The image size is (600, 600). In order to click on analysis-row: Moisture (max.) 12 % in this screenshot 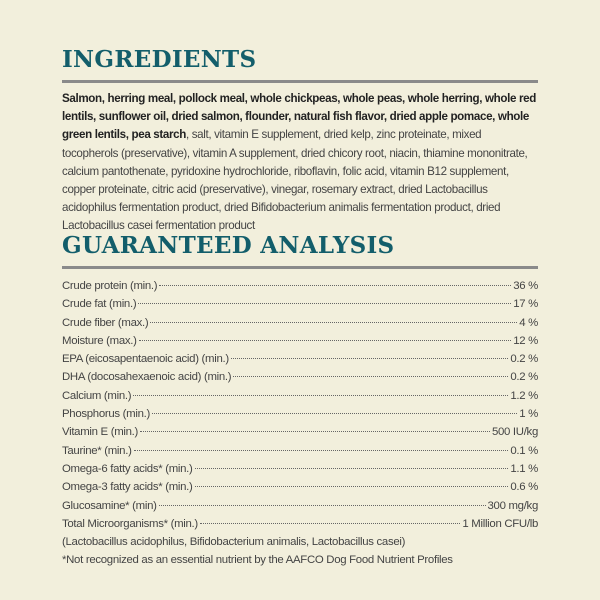, I will do `click(300, 341)`.